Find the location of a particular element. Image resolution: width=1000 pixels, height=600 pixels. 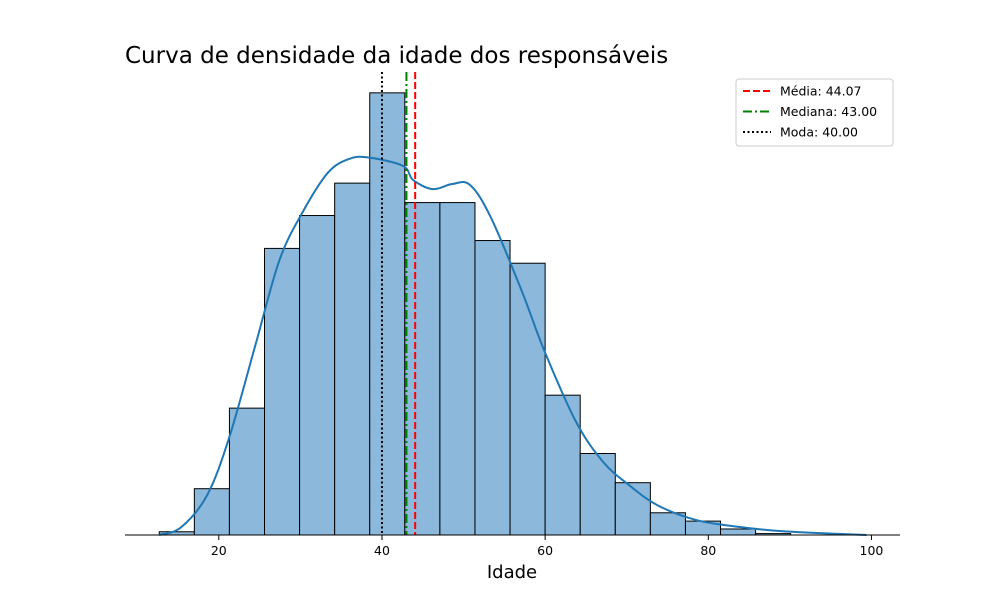

legend: Média: 44.07 Mediana: 43.00 Moda: 40.00 is located at coordinates (814, 112).